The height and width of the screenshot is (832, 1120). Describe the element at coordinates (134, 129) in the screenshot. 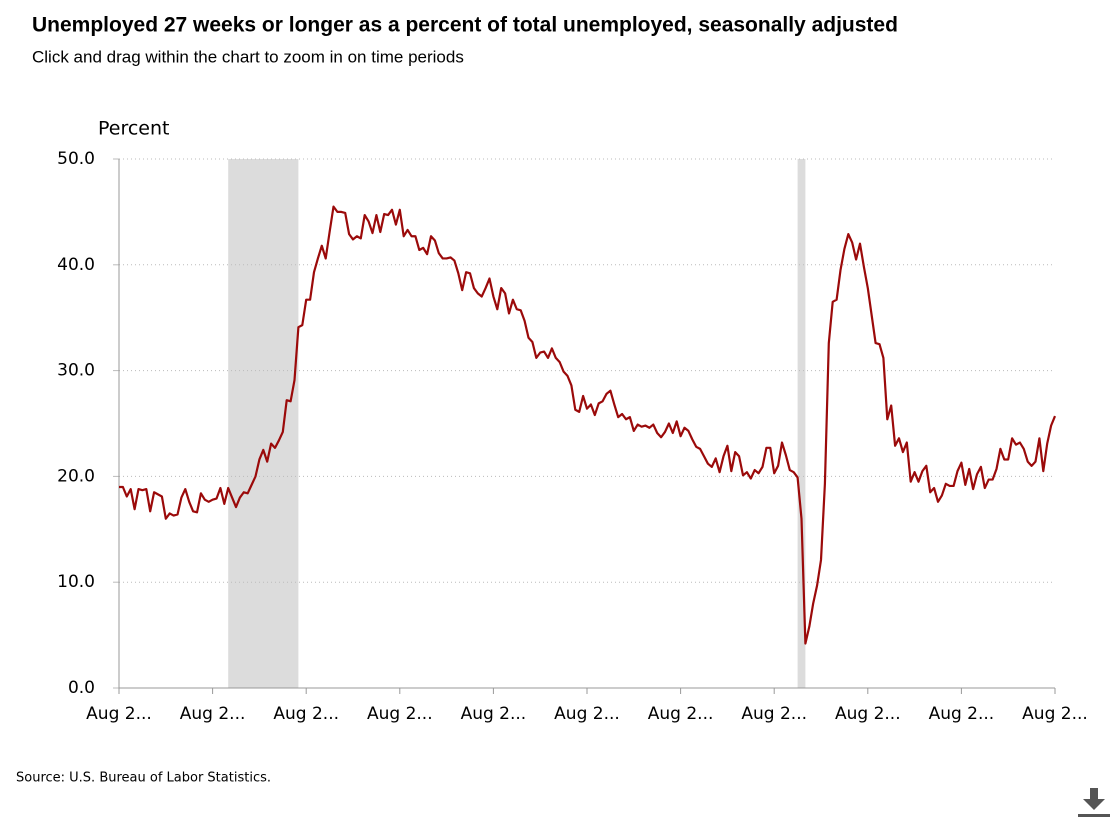

I see `y-axis-label: Percent` at that location.